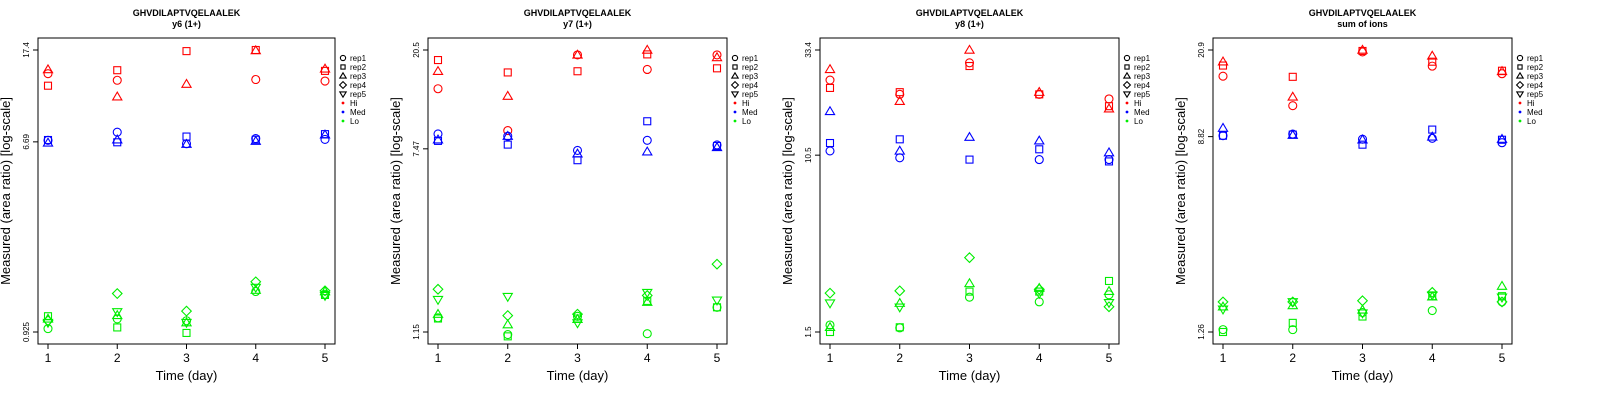 This screenshot has height=400, width=1600. Describe the element at coordinates (717, 358) in the screenshot. I see `x-tick-label: 5` at that location.